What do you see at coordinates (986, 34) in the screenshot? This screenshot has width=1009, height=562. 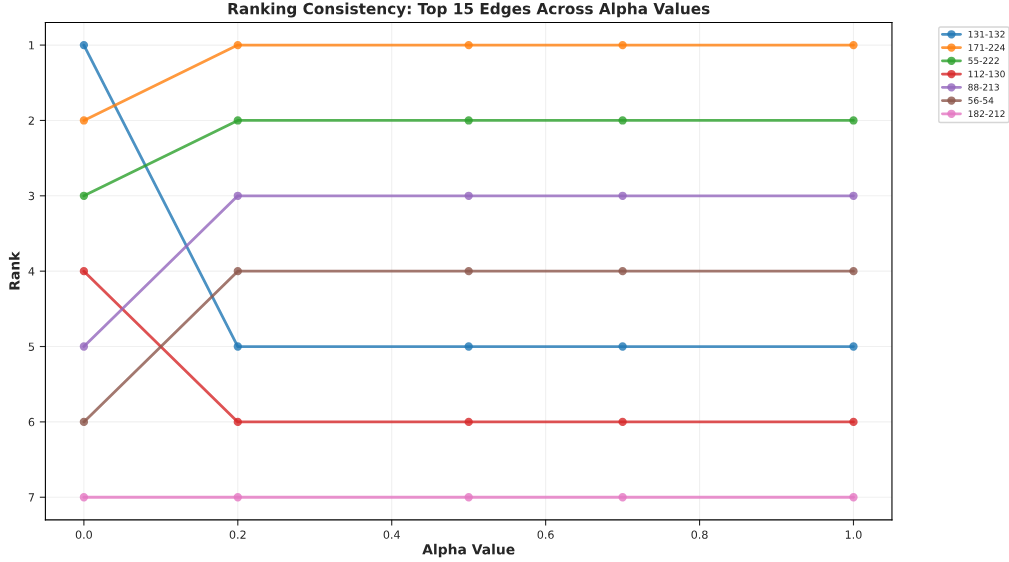 I see `legend-label: 131-132` at bounding box center [986, 34].